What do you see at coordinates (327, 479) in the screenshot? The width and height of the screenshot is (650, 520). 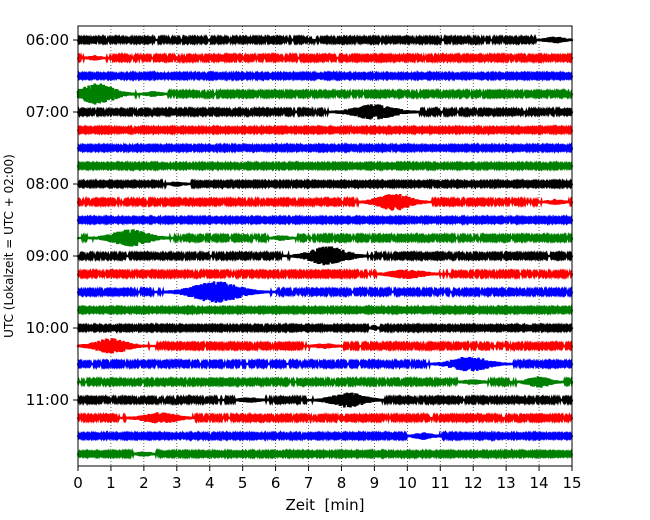 I see `x-axis: 0 1 2 3 4 5 6 7 8 9 10 11 12 13 14 15` at bounding box center [327, 479].